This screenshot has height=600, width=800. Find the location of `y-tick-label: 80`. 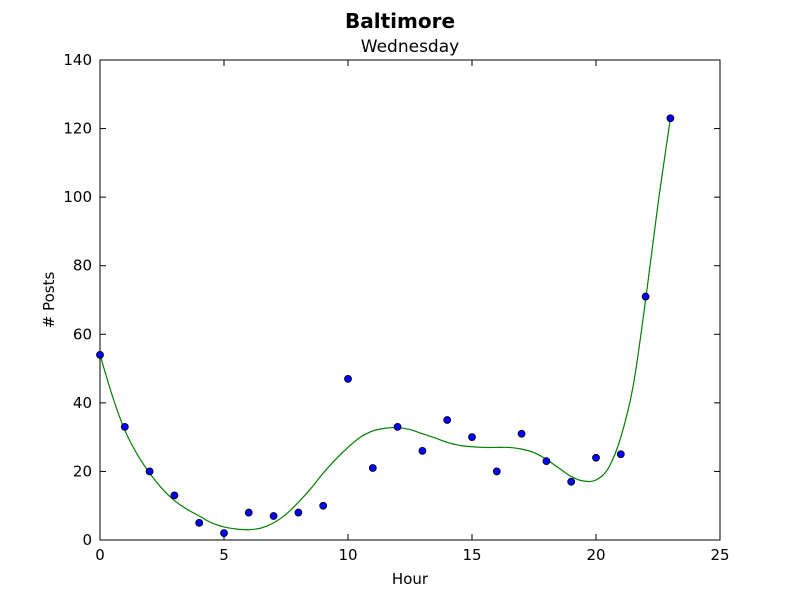

y-tick-label: 80 is located at coordinates (82, 266).